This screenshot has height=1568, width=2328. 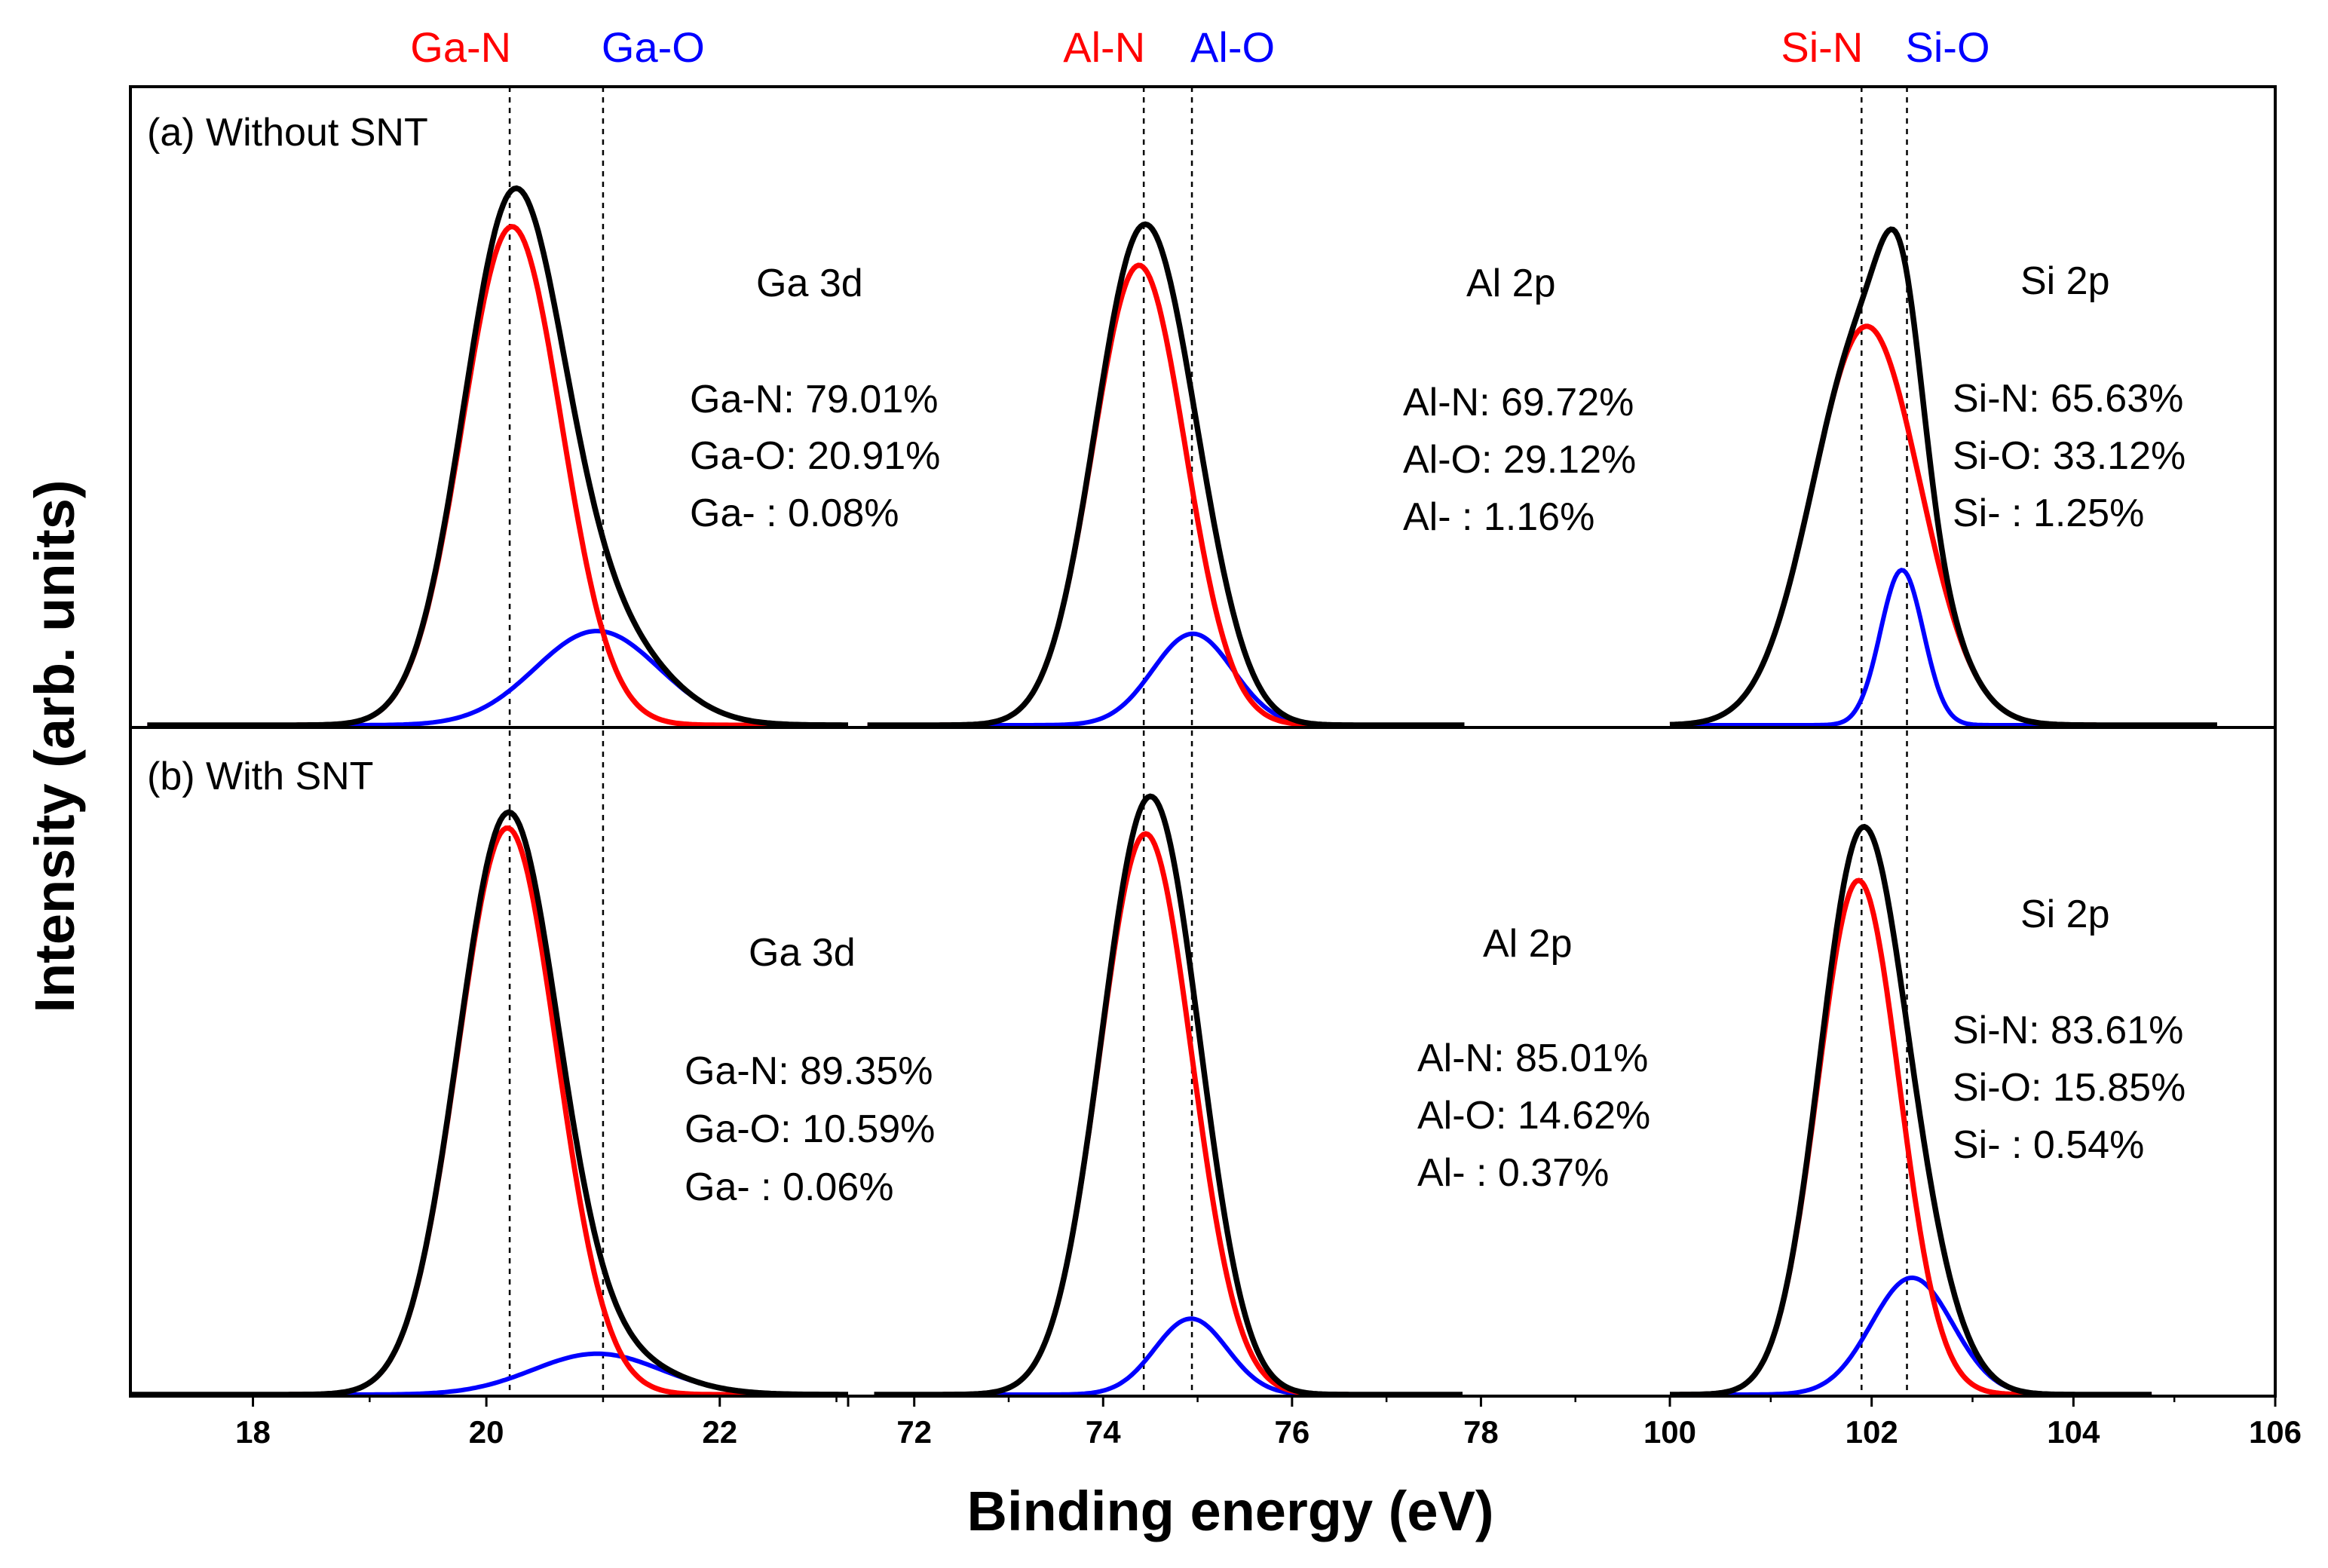 What do you see at coordinates (1292, 1432) in the screenshot?
I see `x-tick-label: 76` at bounding box center [1292, 1432].